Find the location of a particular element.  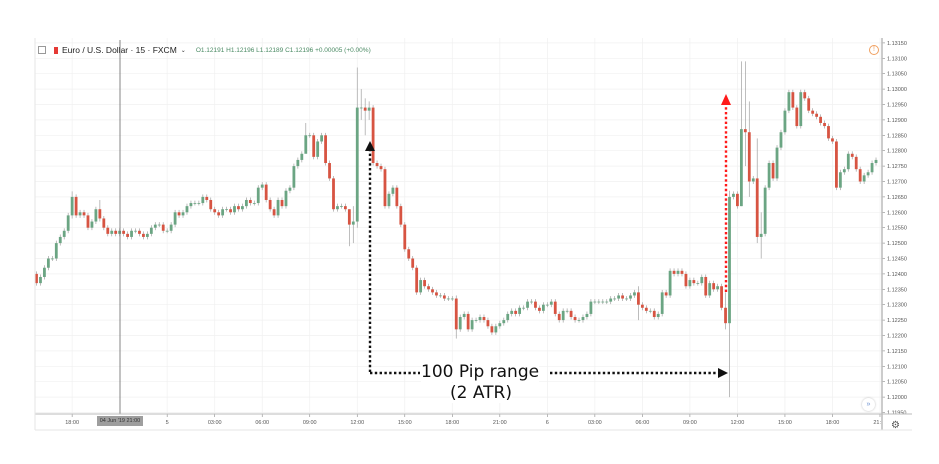

y-tick-label: 1.12750 is located at coordinates (897, 167).